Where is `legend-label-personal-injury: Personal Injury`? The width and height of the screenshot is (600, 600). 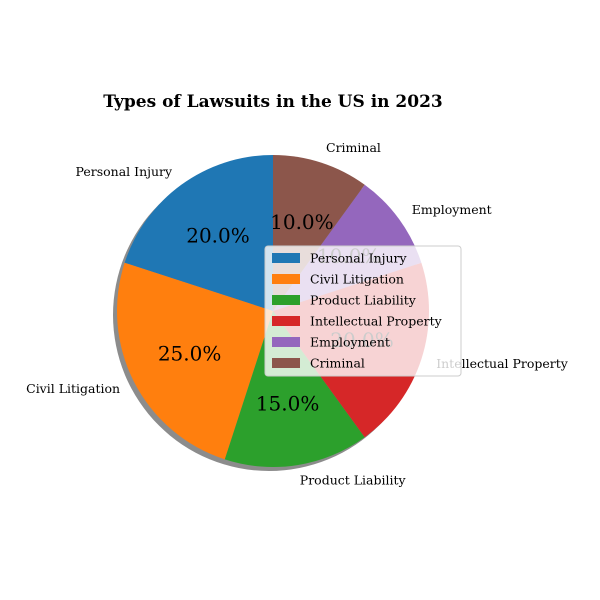
legend-label-personal-injury: Personal Injury is located at coordinates (359, 258).